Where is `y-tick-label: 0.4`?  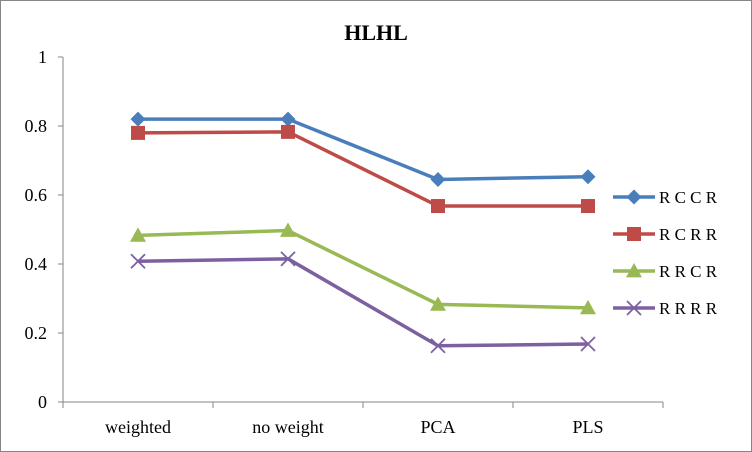 y-tick-label: 0.4 is located at coordinates (36, 264).